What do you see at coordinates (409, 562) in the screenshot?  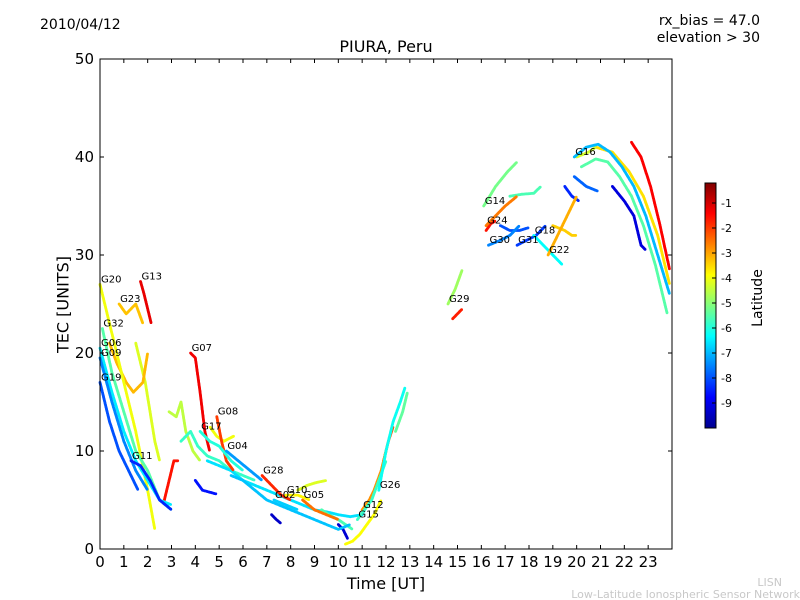 I see `x-tick-label: 13` at bounding box center [409, 562].